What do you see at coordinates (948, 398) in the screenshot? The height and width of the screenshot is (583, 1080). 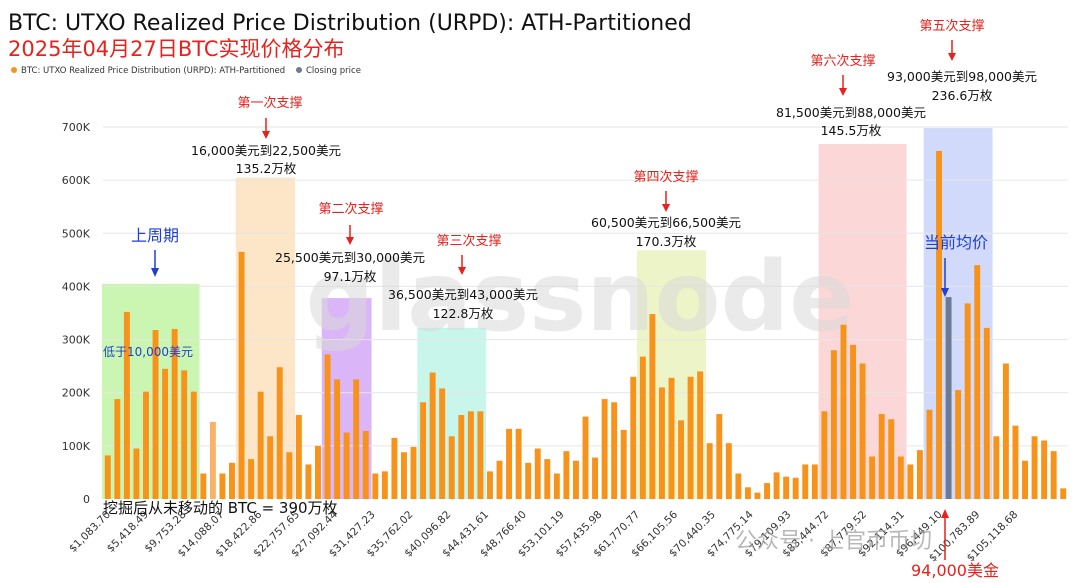 I see `closing-price-bar` at bounding box center [948, 398].